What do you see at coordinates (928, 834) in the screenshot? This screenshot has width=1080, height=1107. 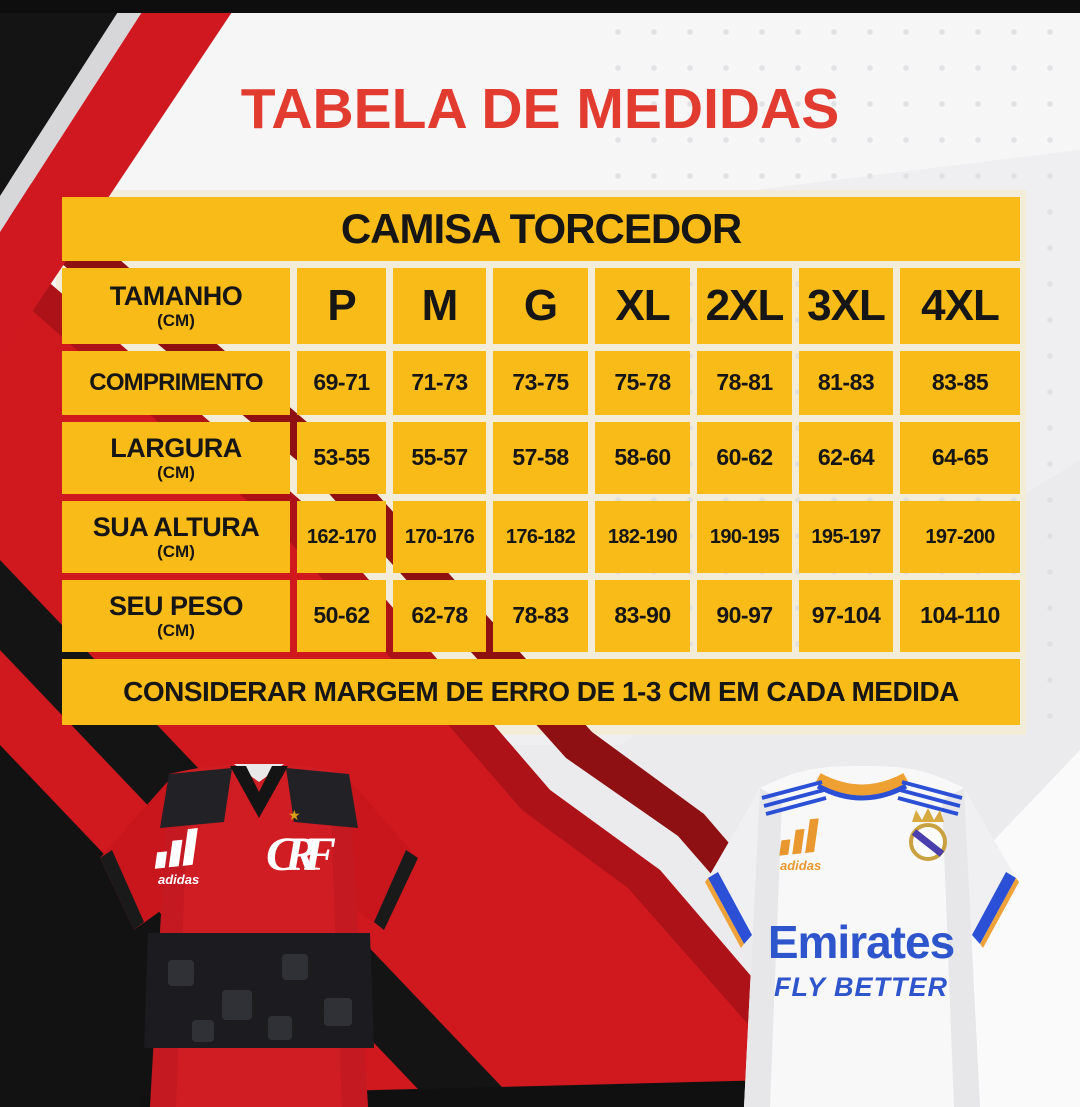 I see `real-madrid-crest` at bounding box center [928, 834].